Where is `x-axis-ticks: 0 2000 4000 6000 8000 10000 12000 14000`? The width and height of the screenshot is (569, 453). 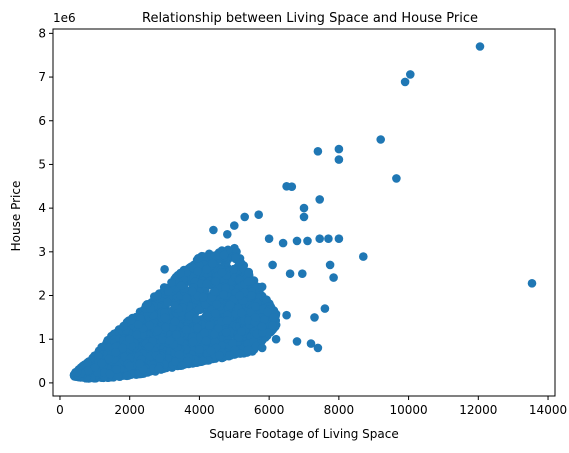 x-axis-ticks: 0 2000 4000 6000 8000 10000 12000 14000 is located at coordinates (311, 406).